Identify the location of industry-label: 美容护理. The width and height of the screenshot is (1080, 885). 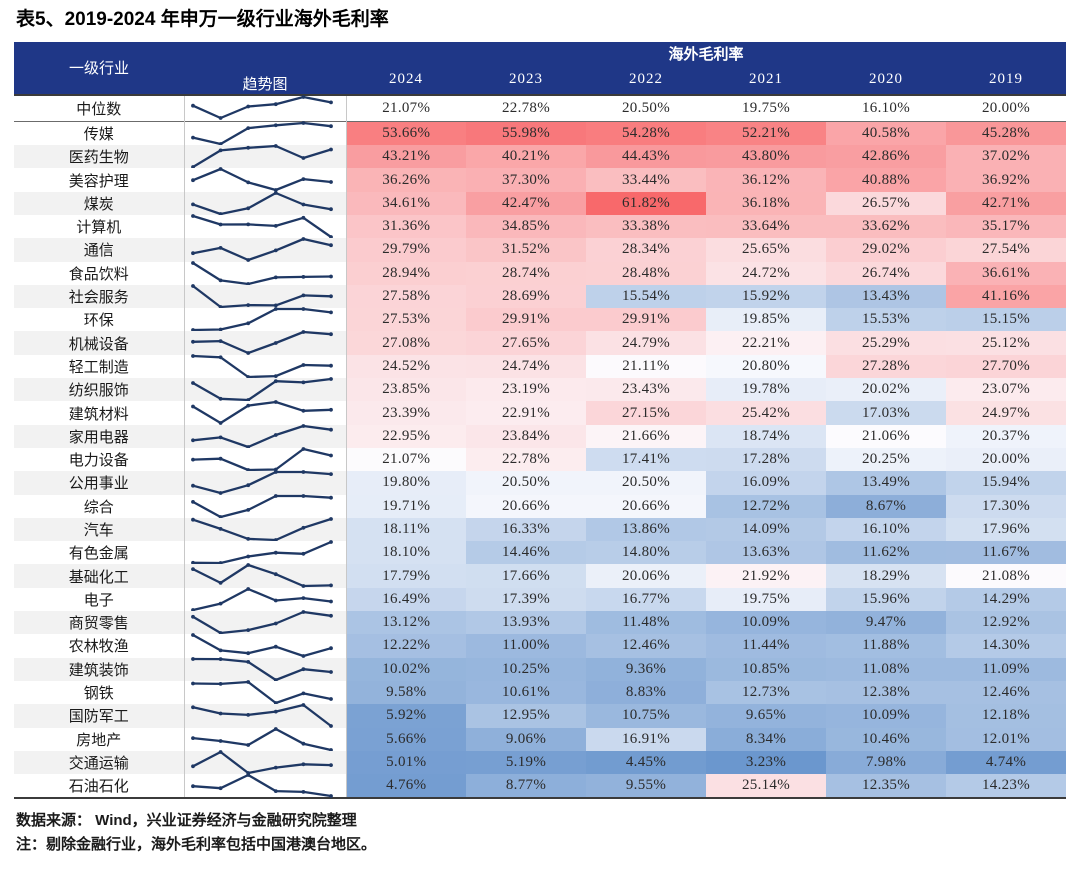
(99, 180).